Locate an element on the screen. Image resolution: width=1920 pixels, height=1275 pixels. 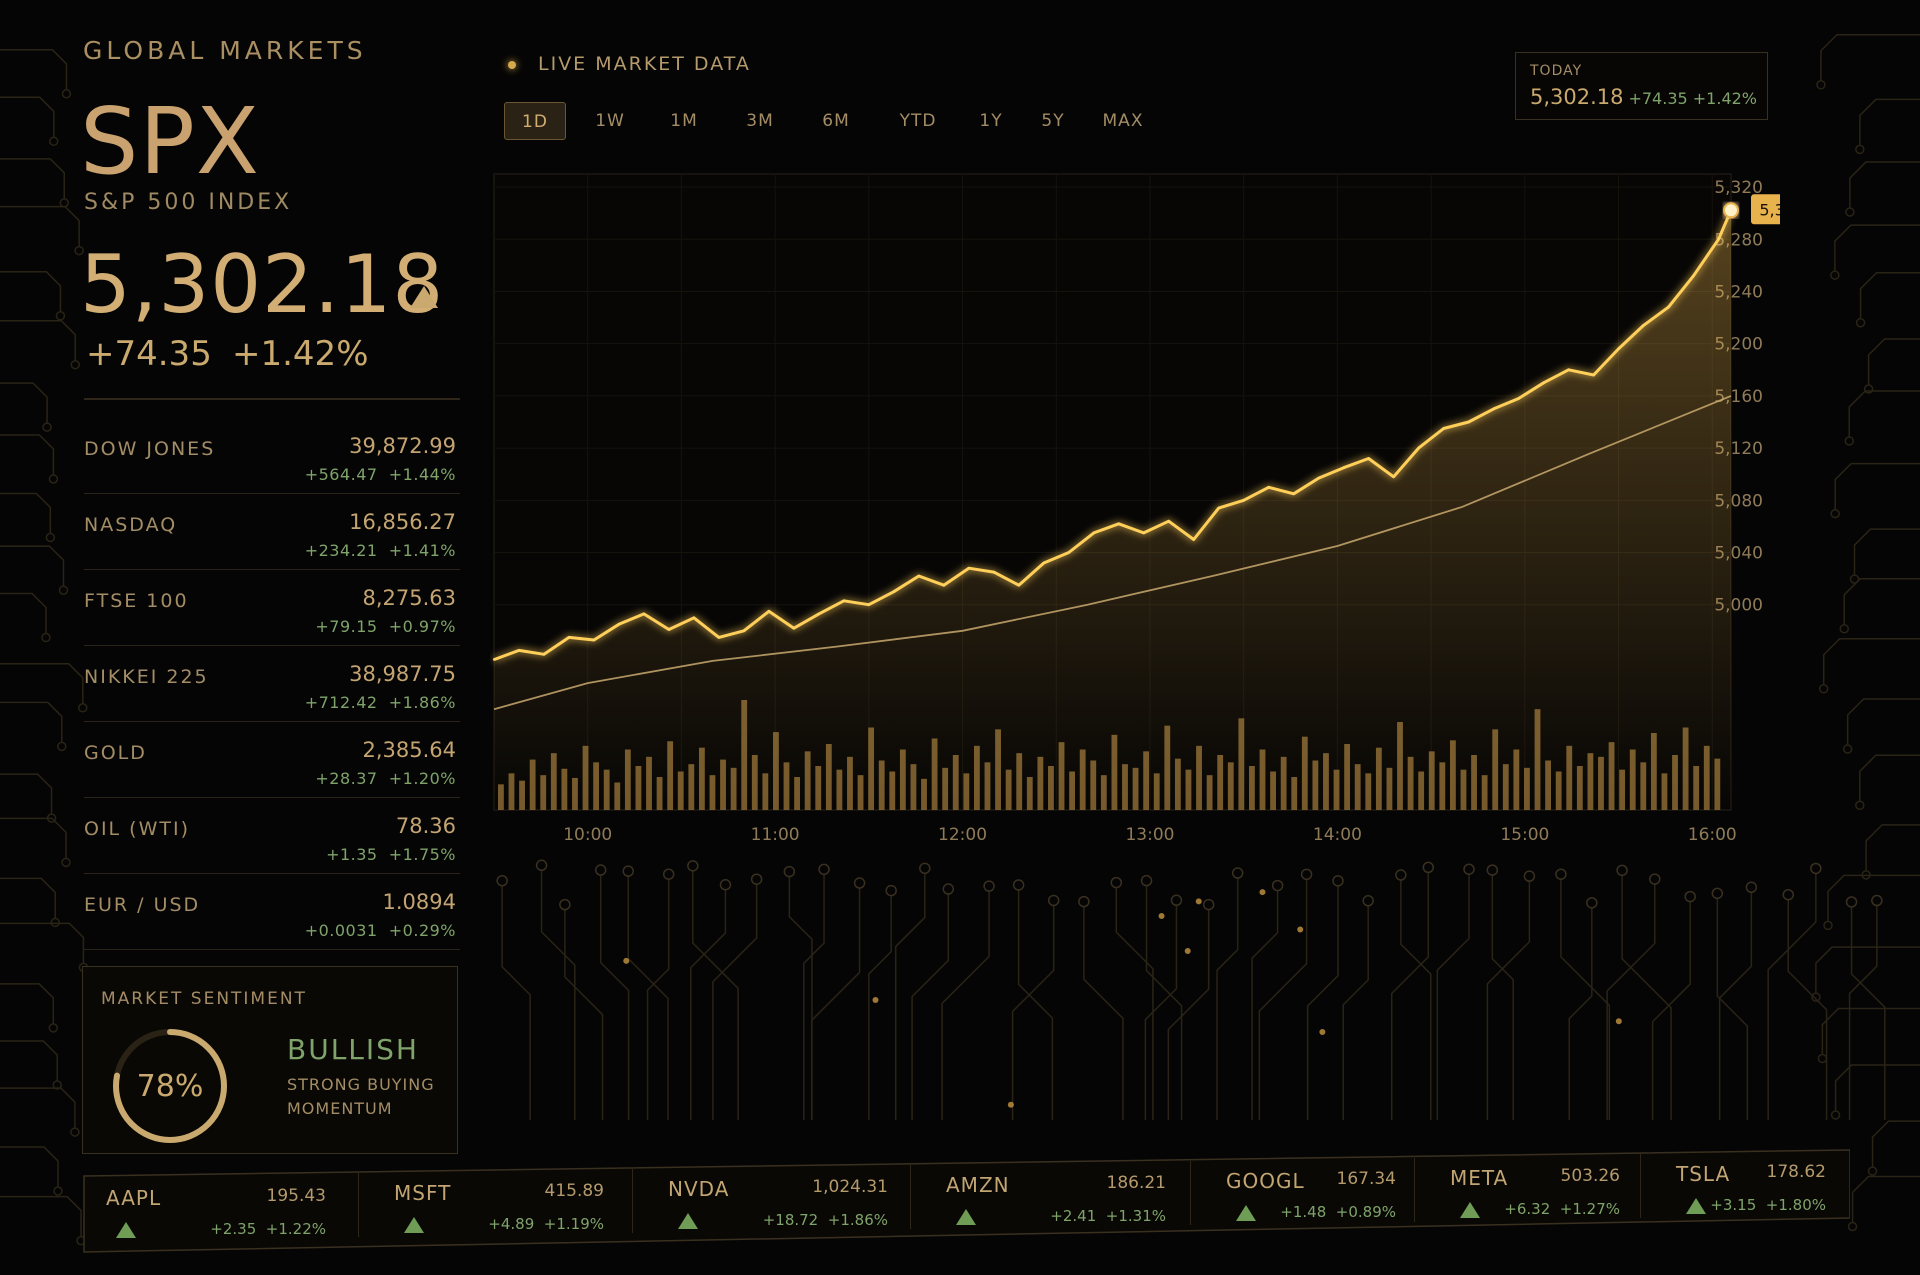
sentiment-gauge is located at coordinates (170, 1086).